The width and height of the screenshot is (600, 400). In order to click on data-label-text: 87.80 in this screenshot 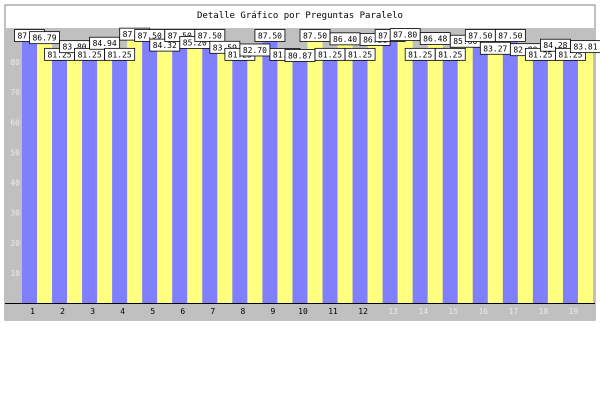, I will do `click(405, 35)`.